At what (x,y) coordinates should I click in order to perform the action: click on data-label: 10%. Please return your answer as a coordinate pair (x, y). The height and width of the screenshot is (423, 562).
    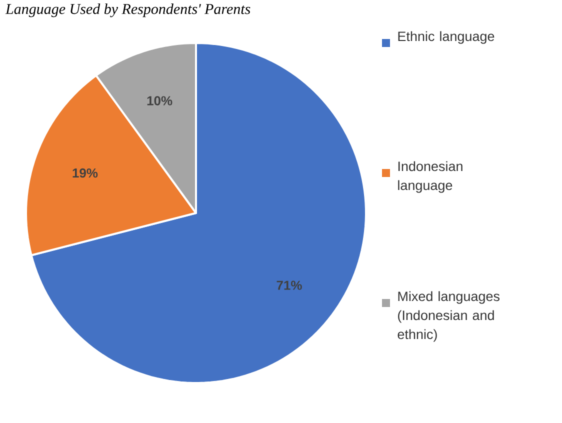
    Looking at the image, I should click on (159, 101).